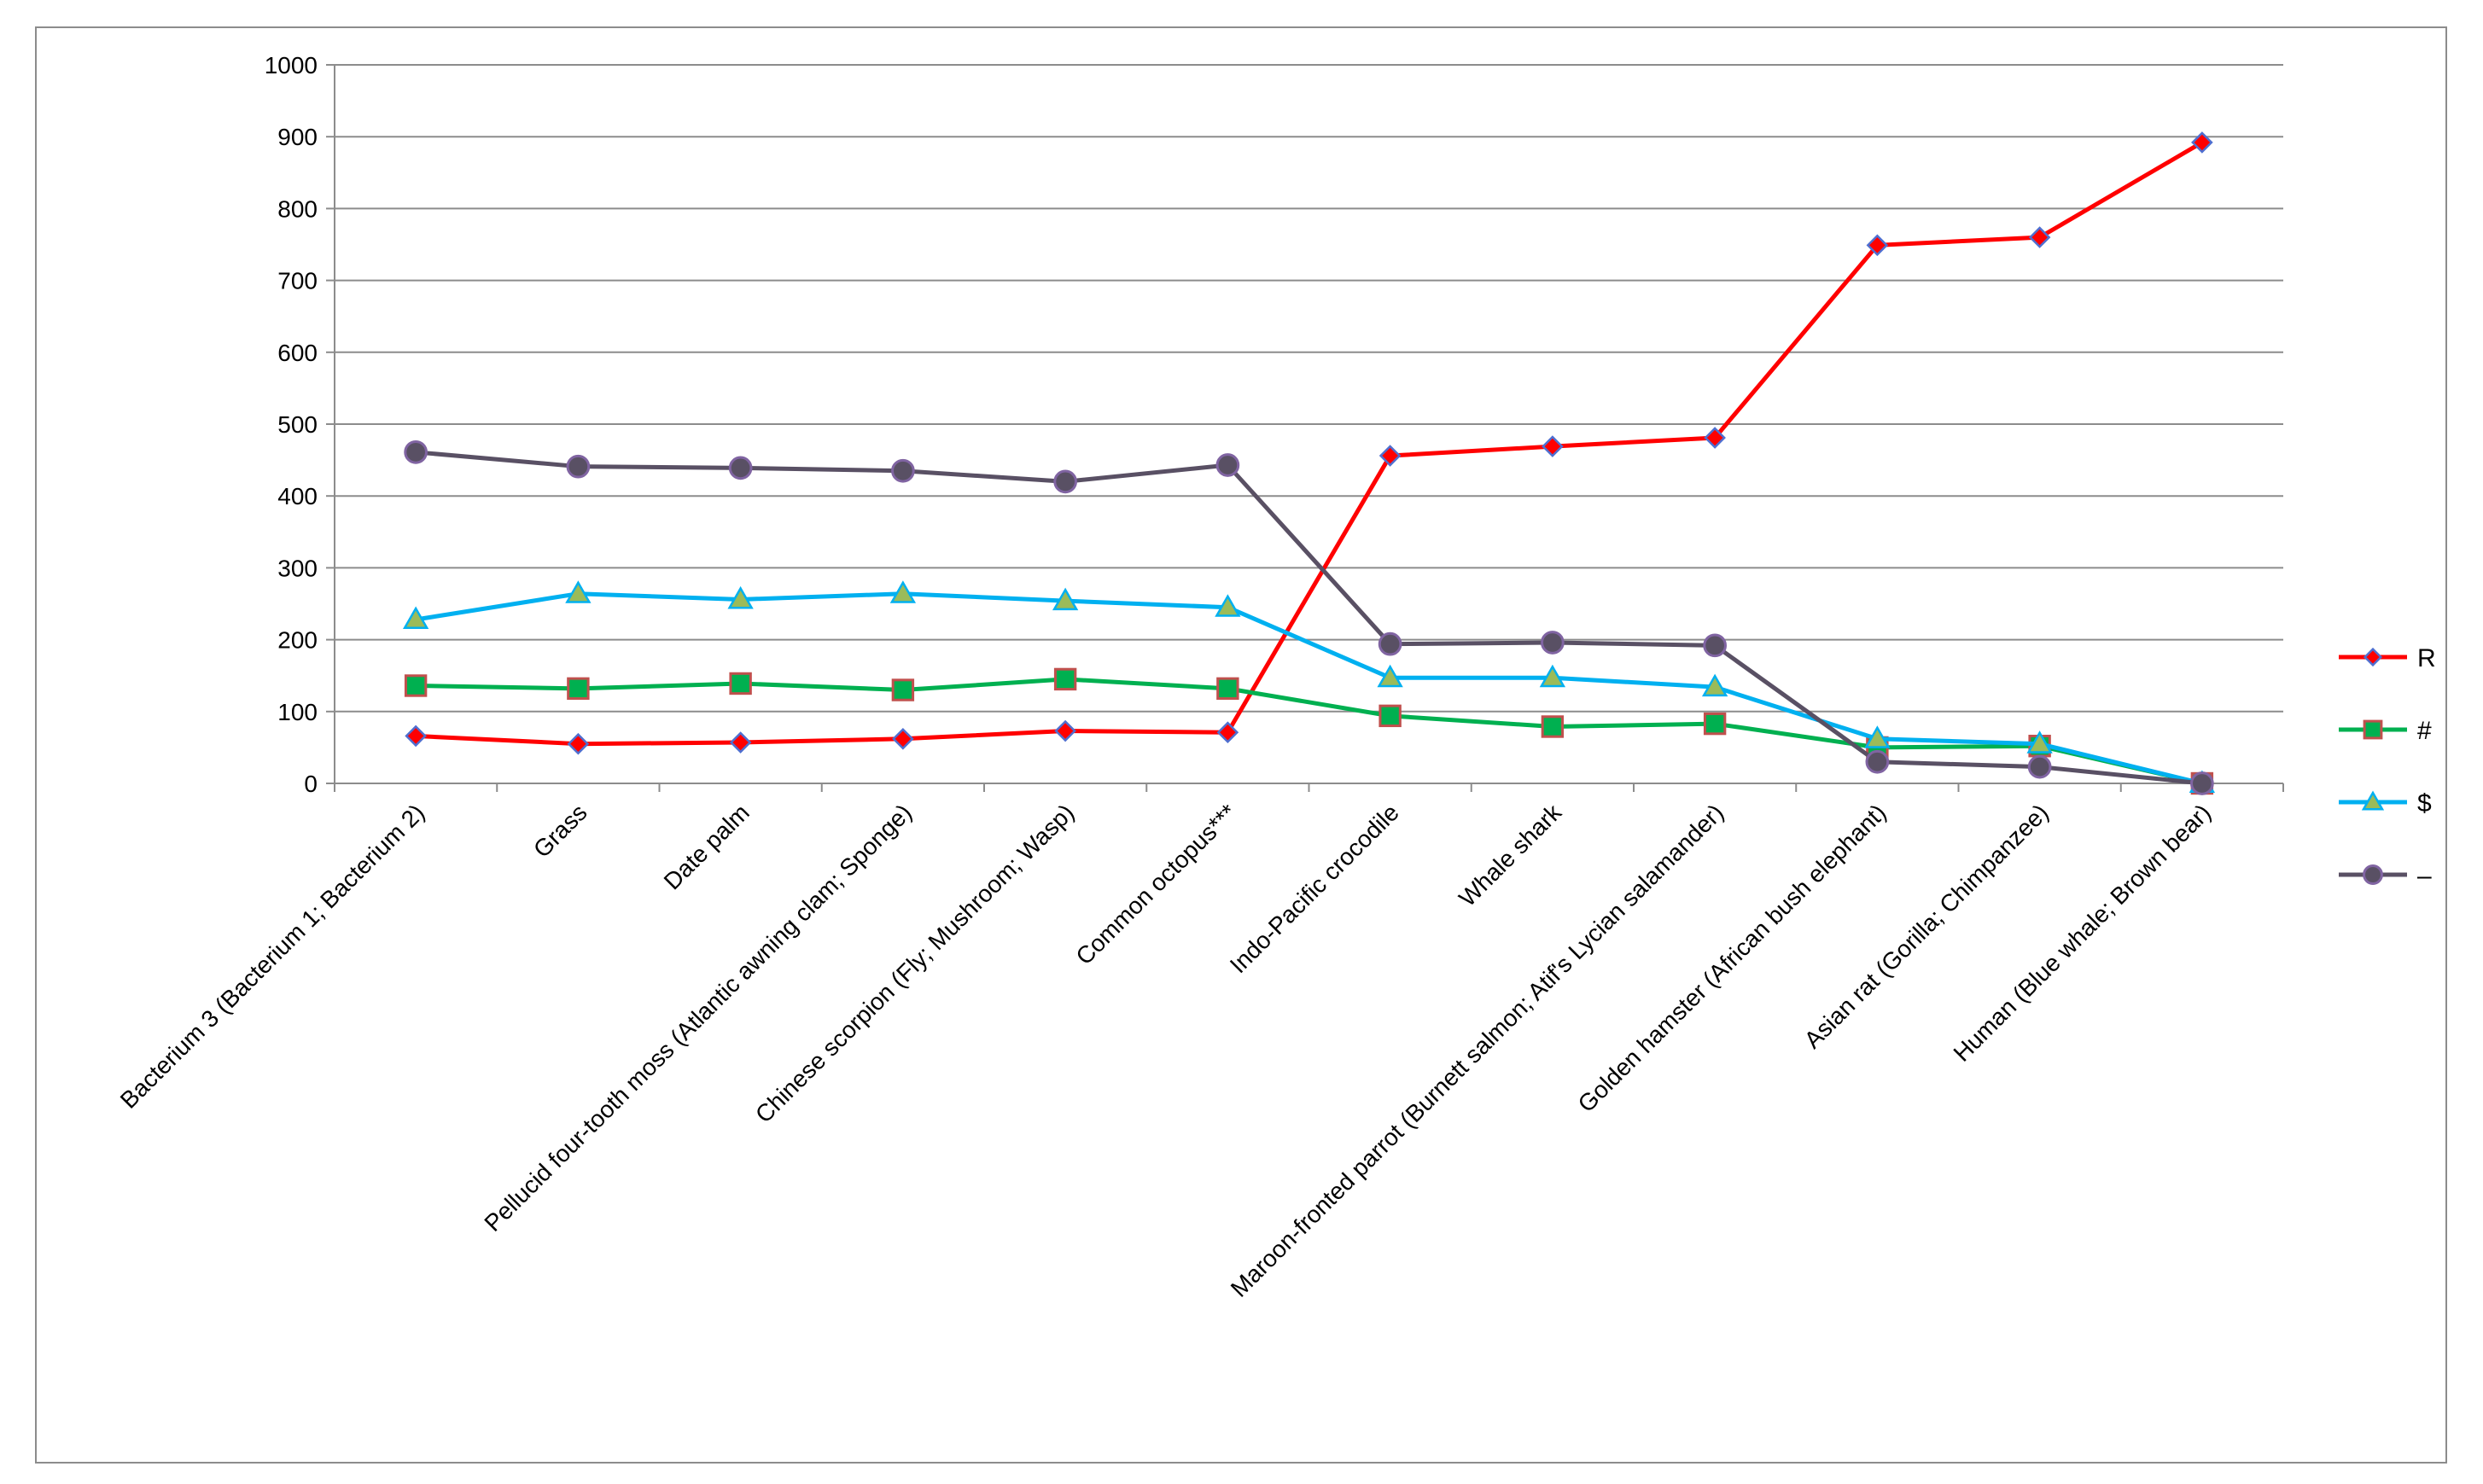 The width and height of the screenshot is (2483, 1484). I want to click on y-axis: 0 100 200 300 400 500 600 700 800 900 1000, so click(300, 425).